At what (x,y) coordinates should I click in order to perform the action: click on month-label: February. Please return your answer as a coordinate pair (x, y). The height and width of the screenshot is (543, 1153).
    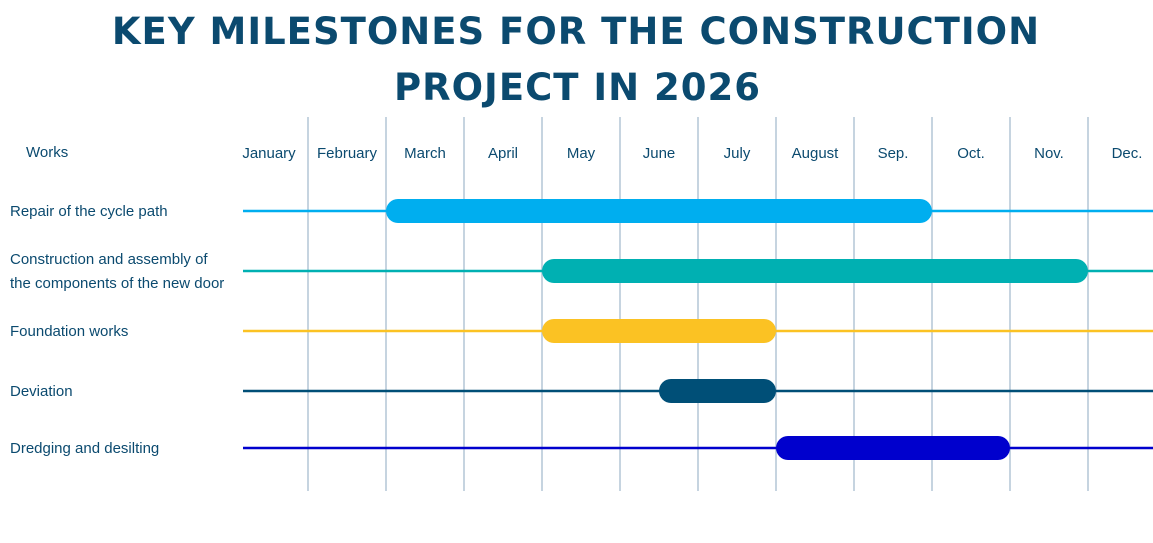
    Looking at the image, I should click on (347, 153).